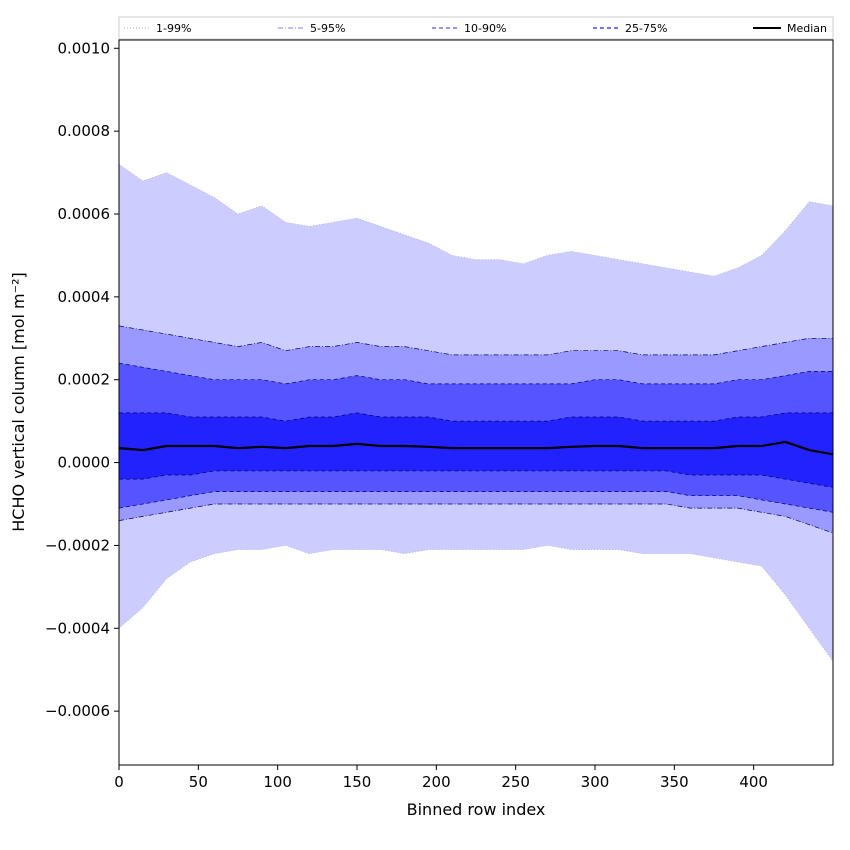 Image resolution: width=850 pixels, height=850 pixels. What do you see at coordinates (18, 401) in the screenshot?
I see `y-axis-label: HCHO vertical column [mol m⁻²]` at bounding box center [18, 401].